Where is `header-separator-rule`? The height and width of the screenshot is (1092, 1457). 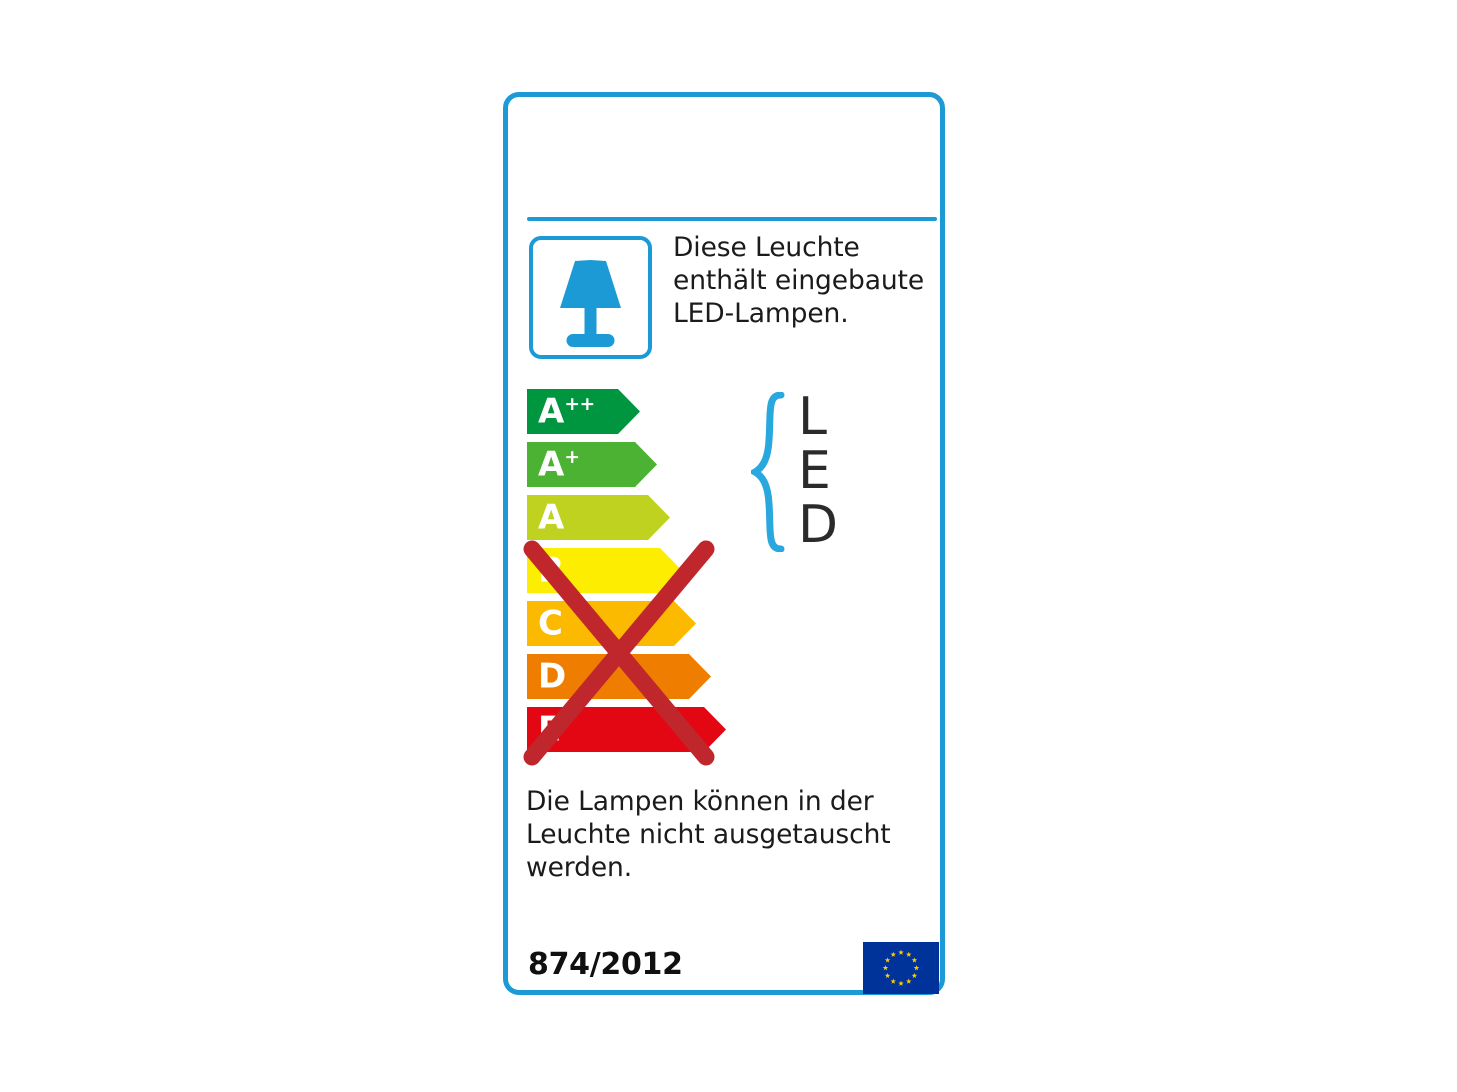 header-separator-rule is located at coordinates (732, 219).